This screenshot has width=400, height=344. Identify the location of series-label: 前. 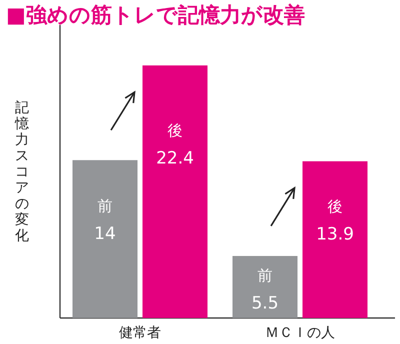
(265, 275).